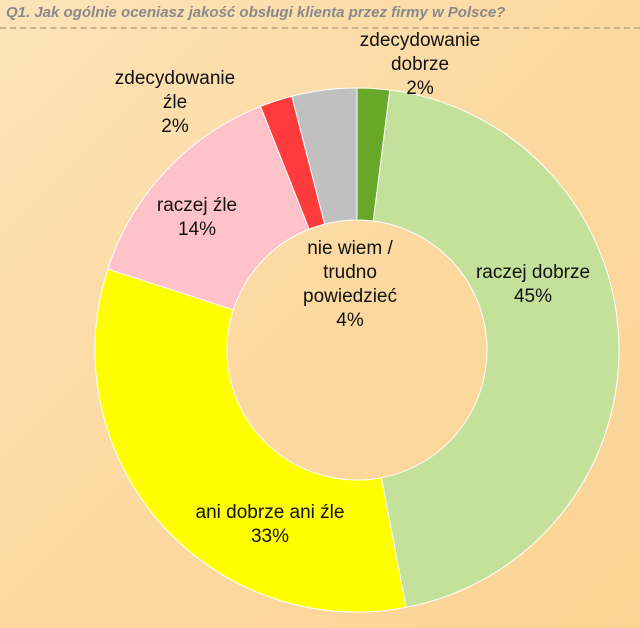  What do you see at coordinates (197, 205) in the screenshot?
I see `category-name: raczej źle` at bounding box center [197, 205].